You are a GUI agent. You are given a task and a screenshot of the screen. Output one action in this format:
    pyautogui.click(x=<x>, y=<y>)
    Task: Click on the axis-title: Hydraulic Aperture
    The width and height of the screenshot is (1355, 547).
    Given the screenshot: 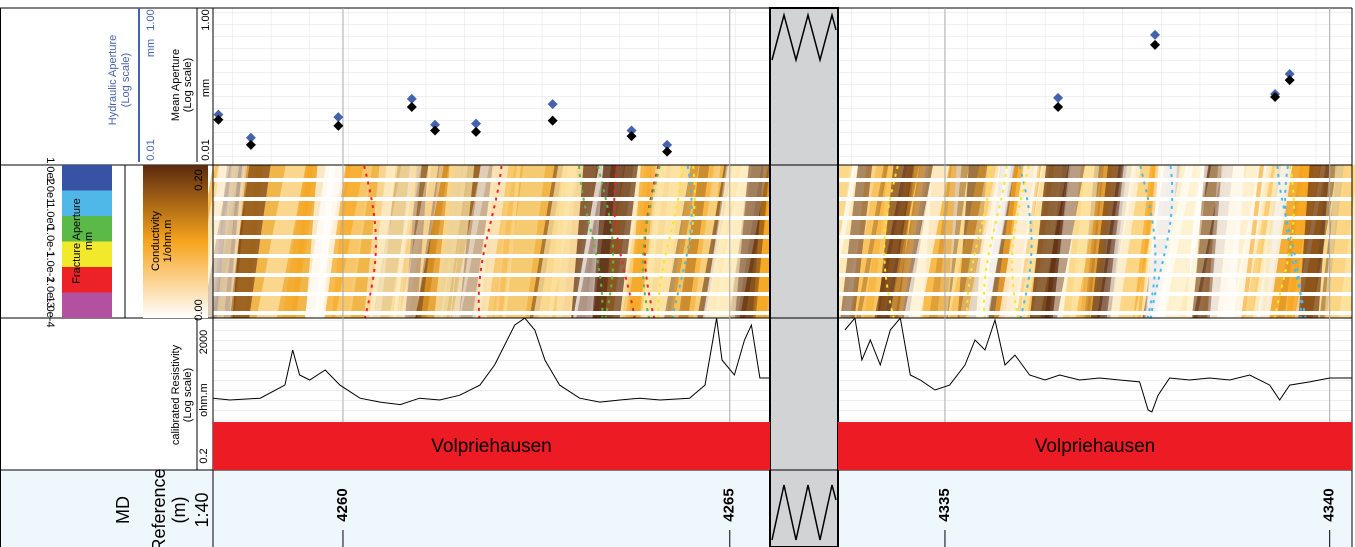 What is the action you would take?
    pyautogui.click(x=113, y=80)
    